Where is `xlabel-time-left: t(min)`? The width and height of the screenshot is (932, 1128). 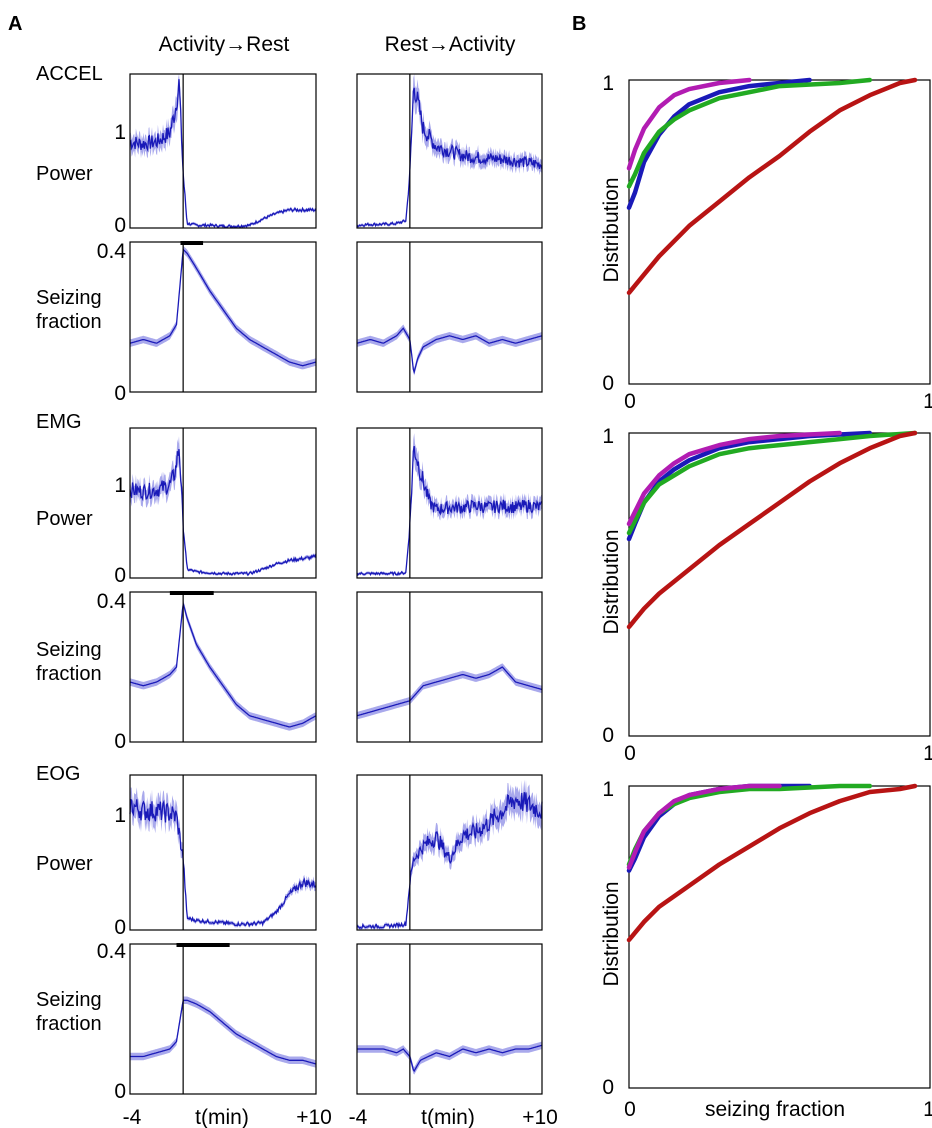 xlabel-time-left: t(min) is located at coordinates (222, 1117).